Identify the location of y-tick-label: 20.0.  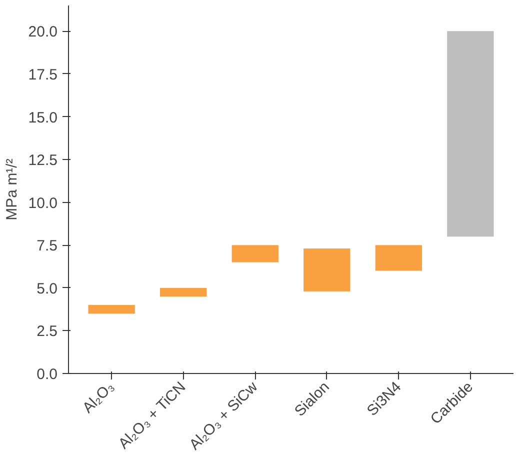
(43, 32).